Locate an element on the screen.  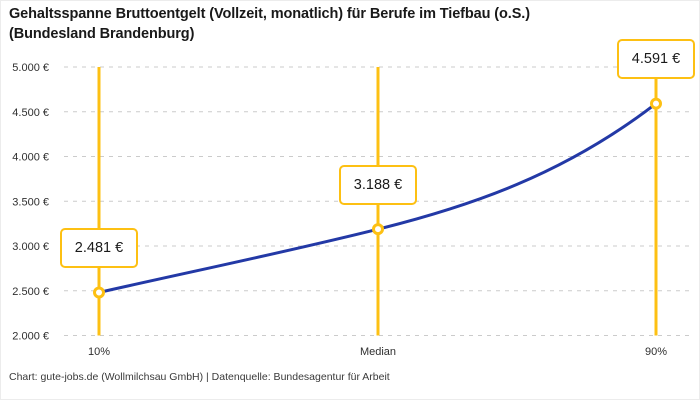
x-axis-tick-label: Median is located at coordinates (378, 352).